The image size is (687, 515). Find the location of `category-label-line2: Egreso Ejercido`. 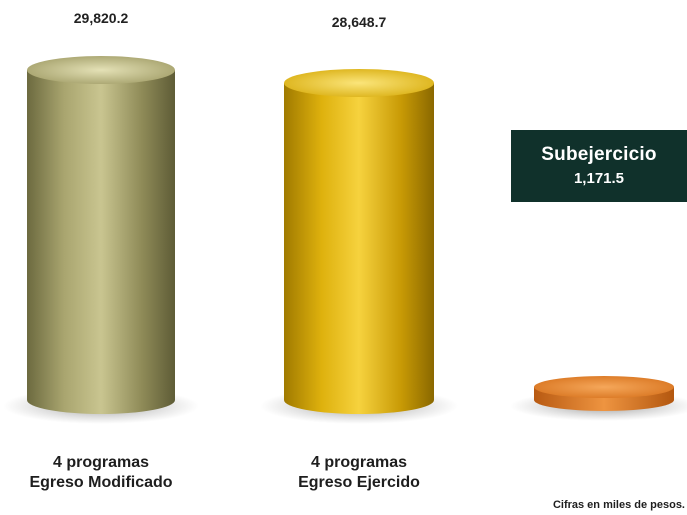

category-label-line2: Egreso Ejercido is located at coordinates (359, 482).